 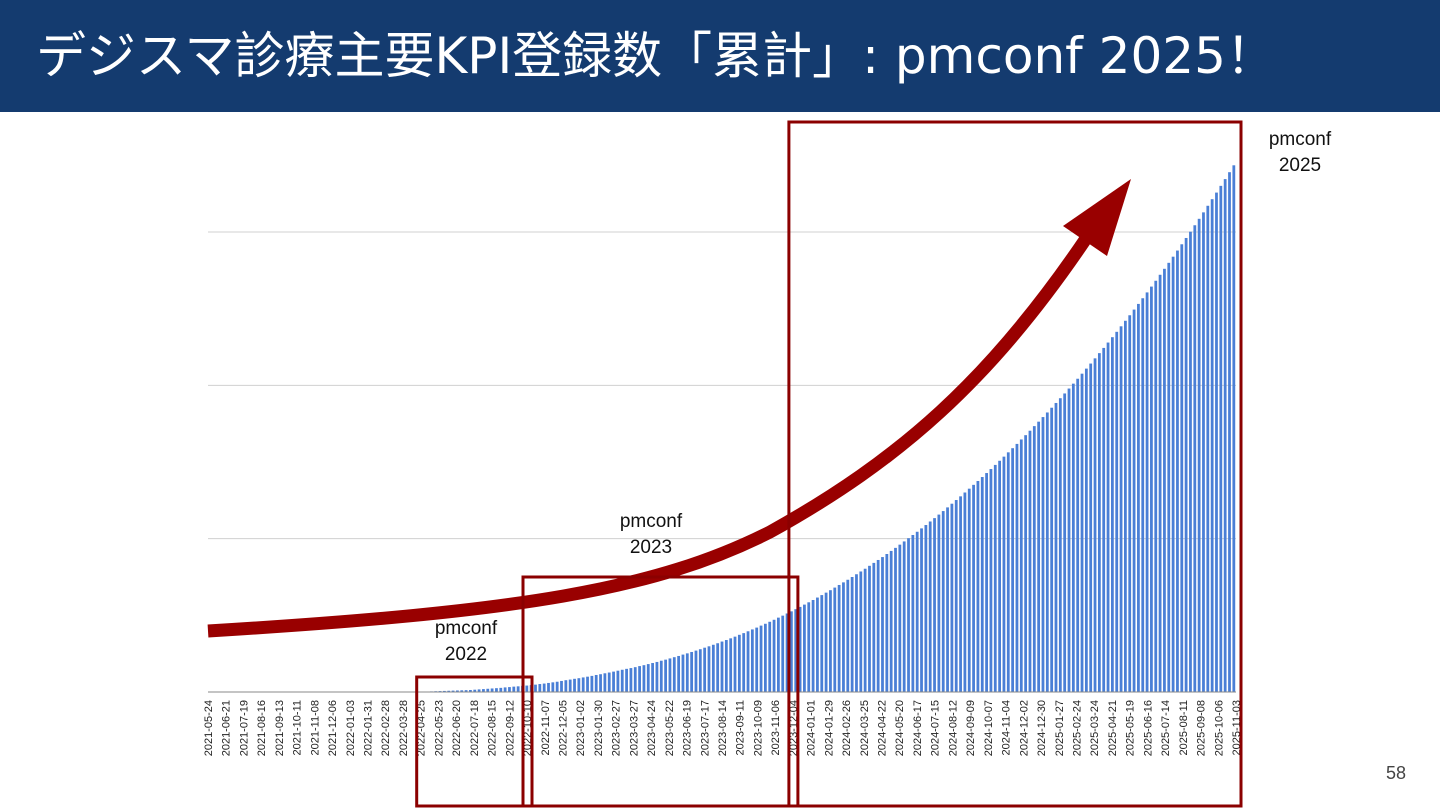 What do you see at coordinates (404, 728) in the screenshot?
I see `x-tick-label: 2022-03-28` at bounding box center [404, 728].